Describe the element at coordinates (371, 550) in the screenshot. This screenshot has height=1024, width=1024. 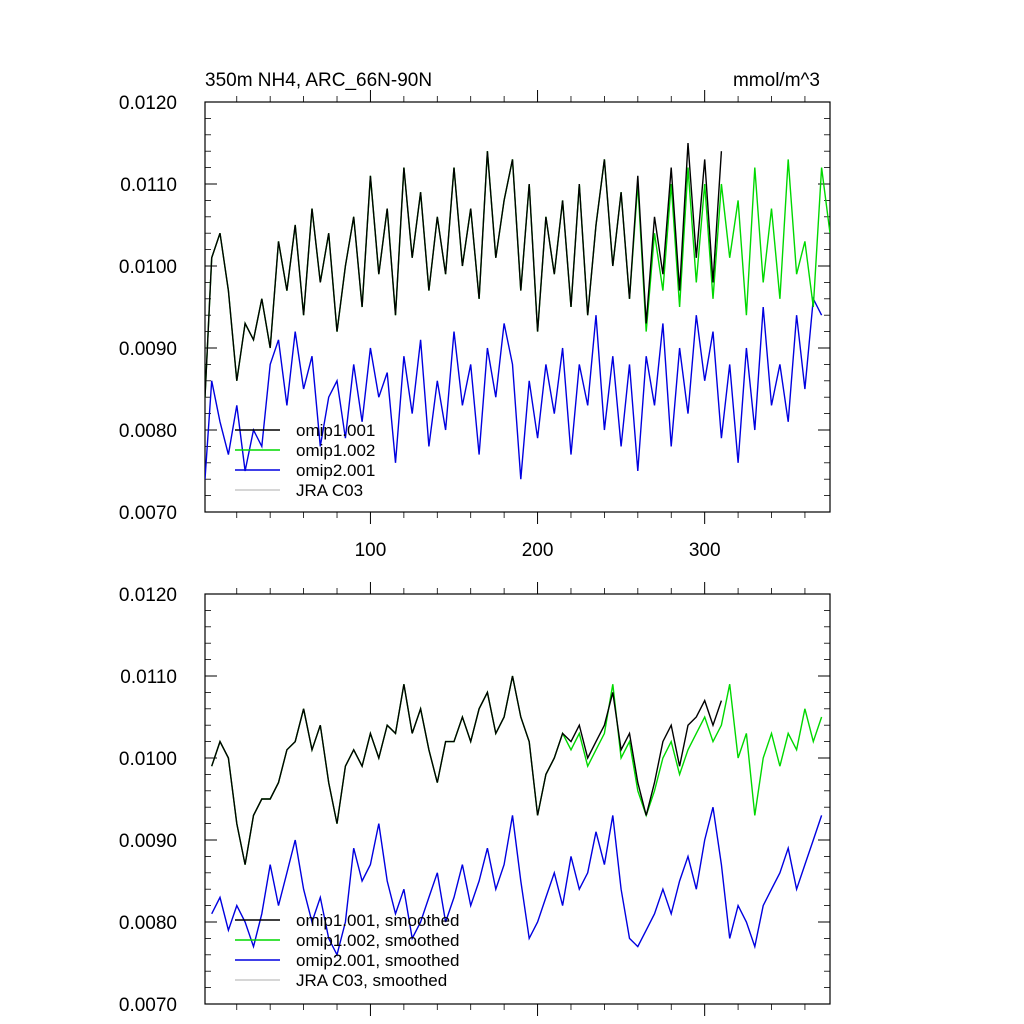
I see `x-tick-label: 100` at that location.